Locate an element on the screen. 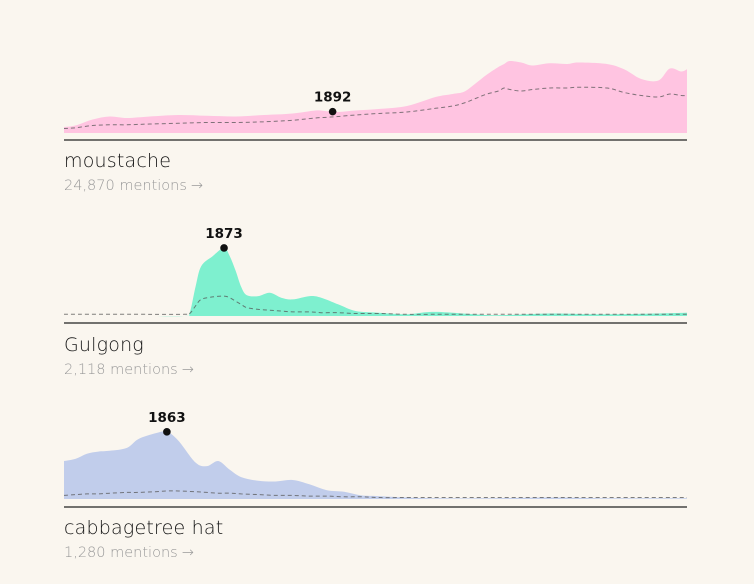 This screenshot has height=584, width=754. peak-year-label: 1873 is located at coordinates (224, 234).